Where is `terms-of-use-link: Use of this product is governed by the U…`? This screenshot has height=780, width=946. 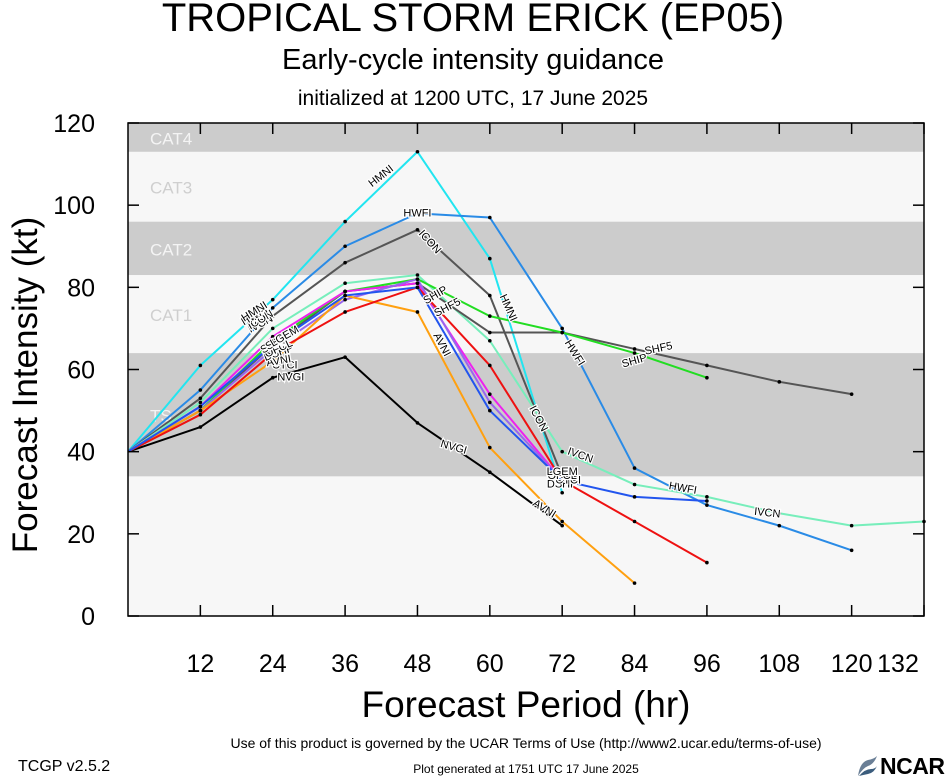
terms-of-use-link: Use of this product is governed by the U… is located at coordinates (526, 743).